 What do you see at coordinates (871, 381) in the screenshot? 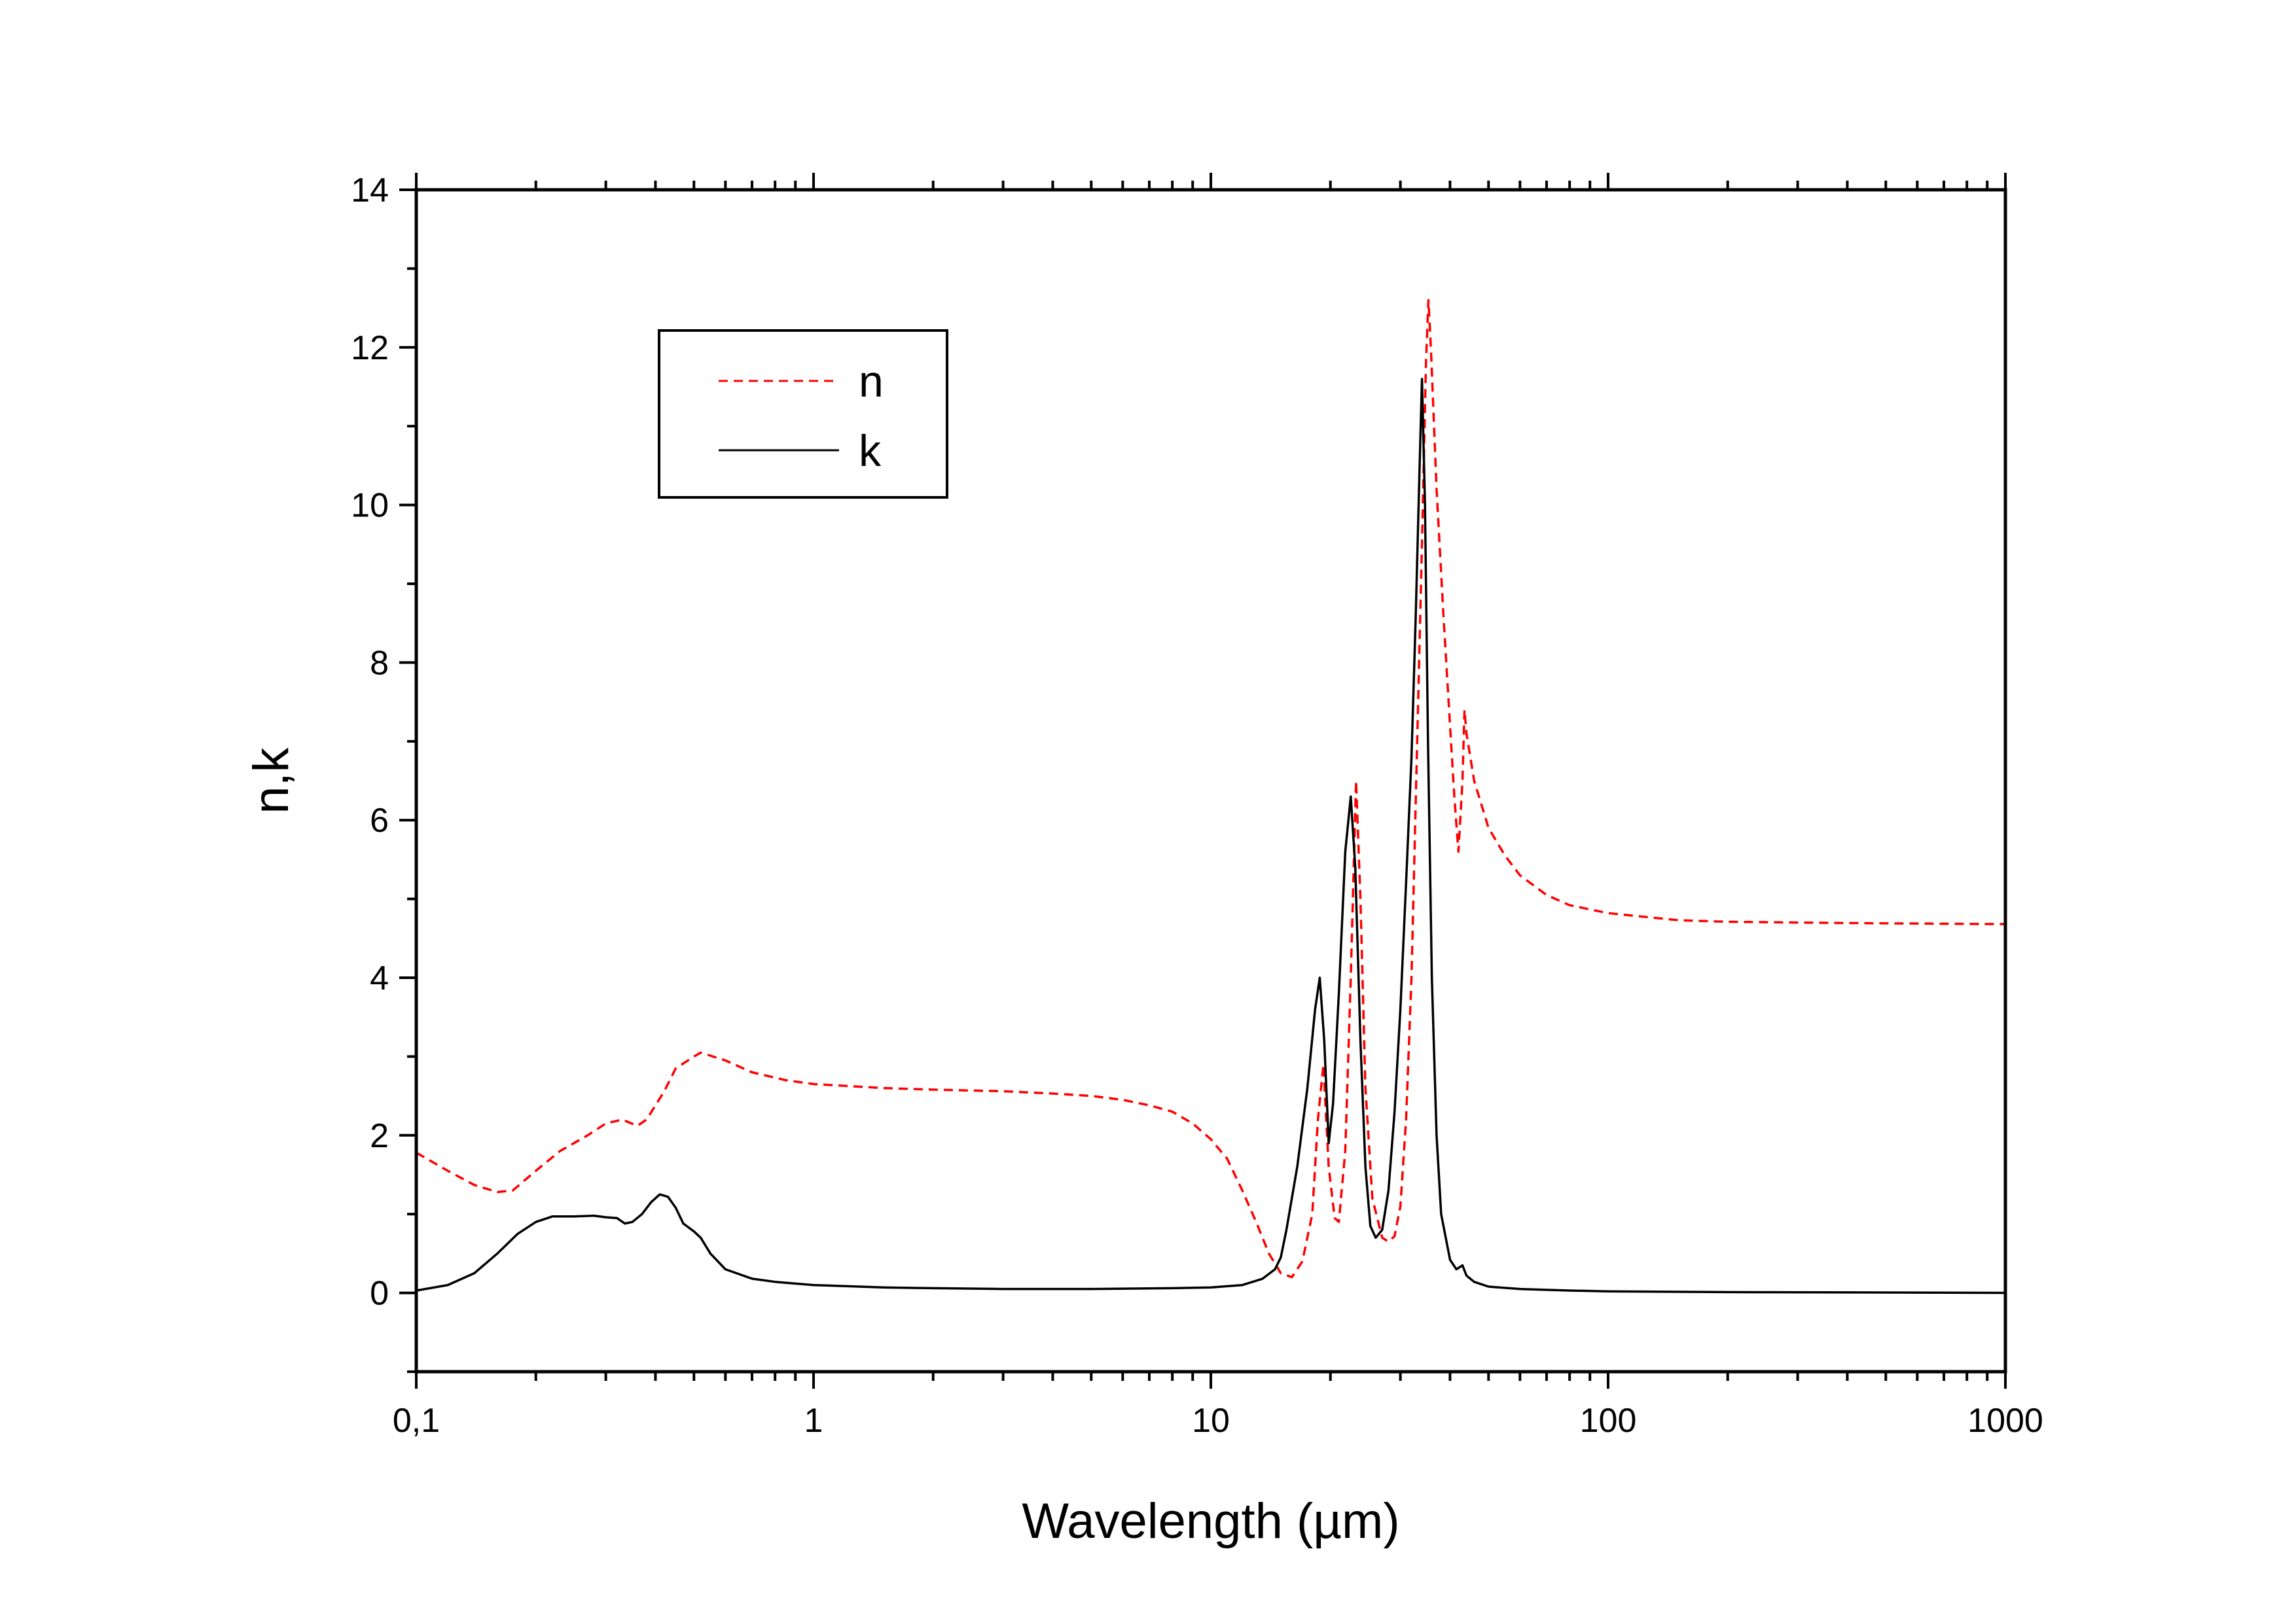
I see `legend-label-n: n` at bounding box center [871, 381].